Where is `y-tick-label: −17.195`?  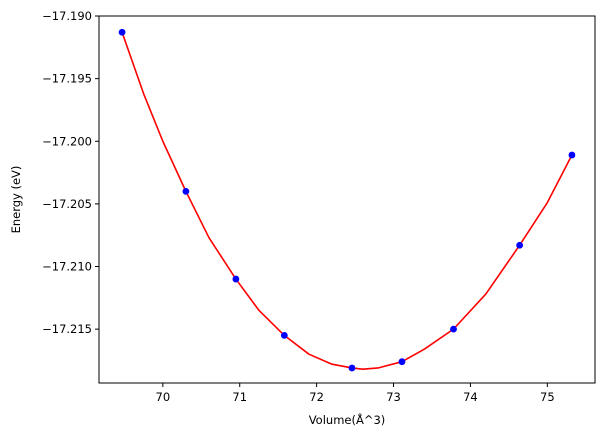 y-tick-label: −17.195 is located at coordinates (67, 79).